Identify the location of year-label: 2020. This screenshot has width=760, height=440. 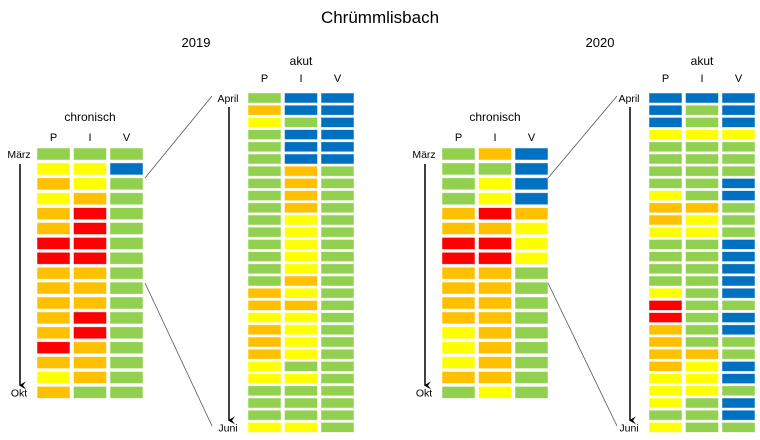
(600, 42).